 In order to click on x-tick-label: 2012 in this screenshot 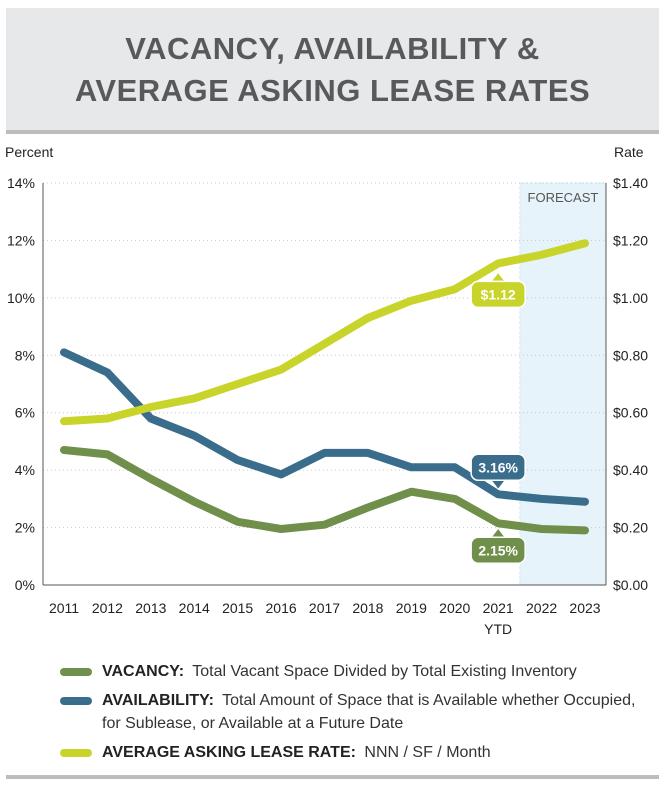, I will do `click(107, 608)`.